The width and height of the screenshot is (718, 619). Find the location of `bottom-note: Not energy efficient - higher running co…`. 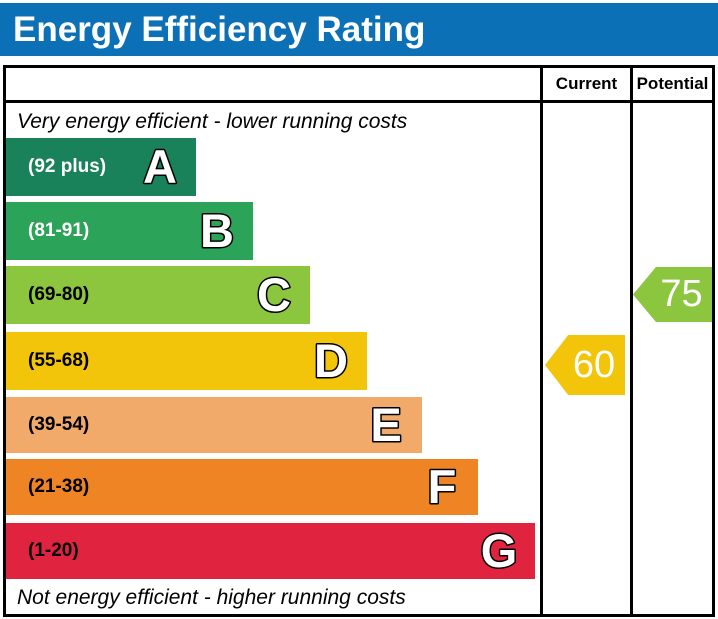

bottom-note: Not energy efficient - higher running co… is located at coordinates (211, 597).